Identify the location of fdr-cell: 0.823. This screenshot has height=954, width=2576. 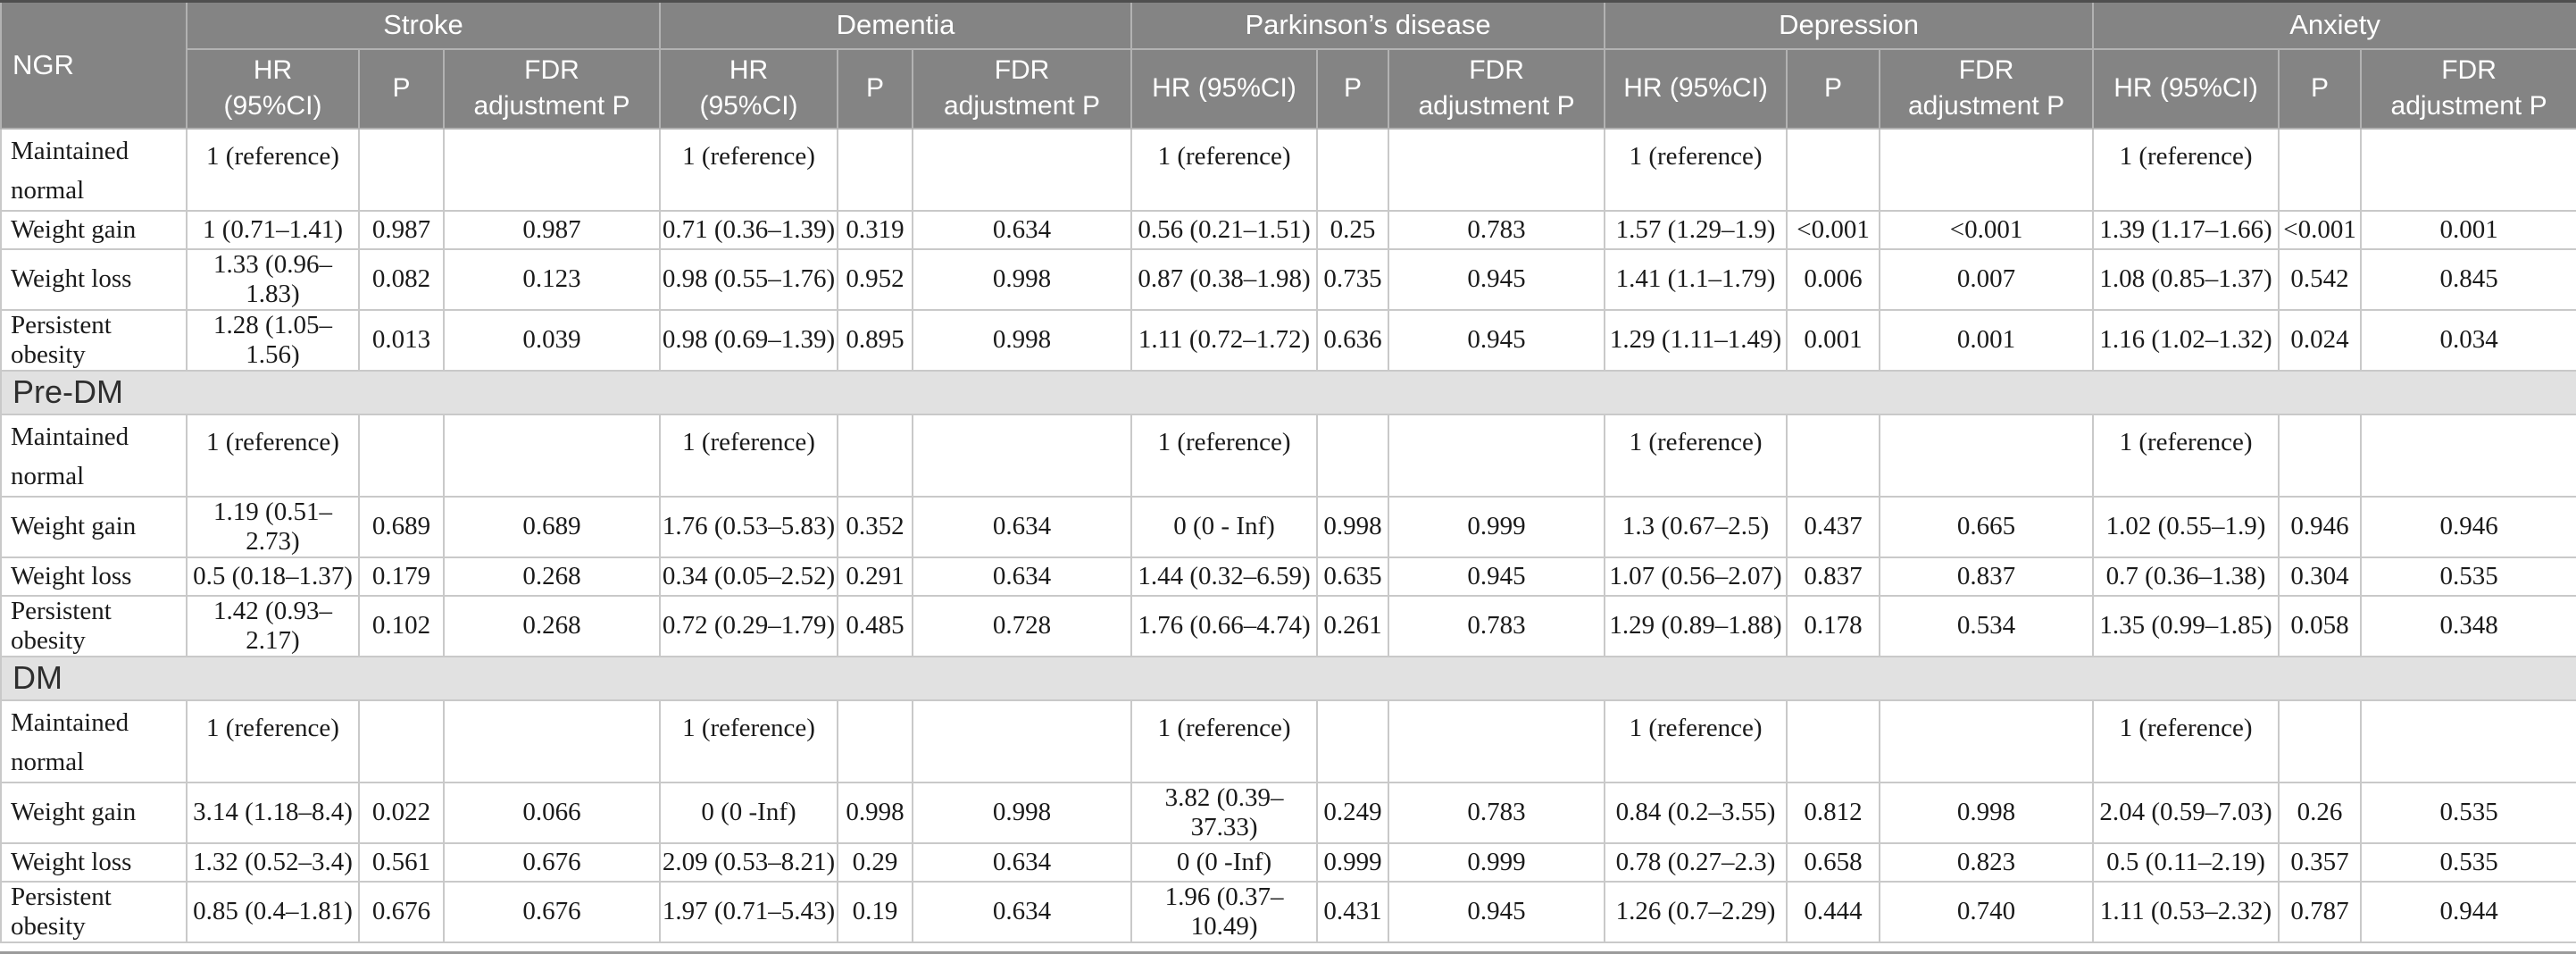
(1987, 862).